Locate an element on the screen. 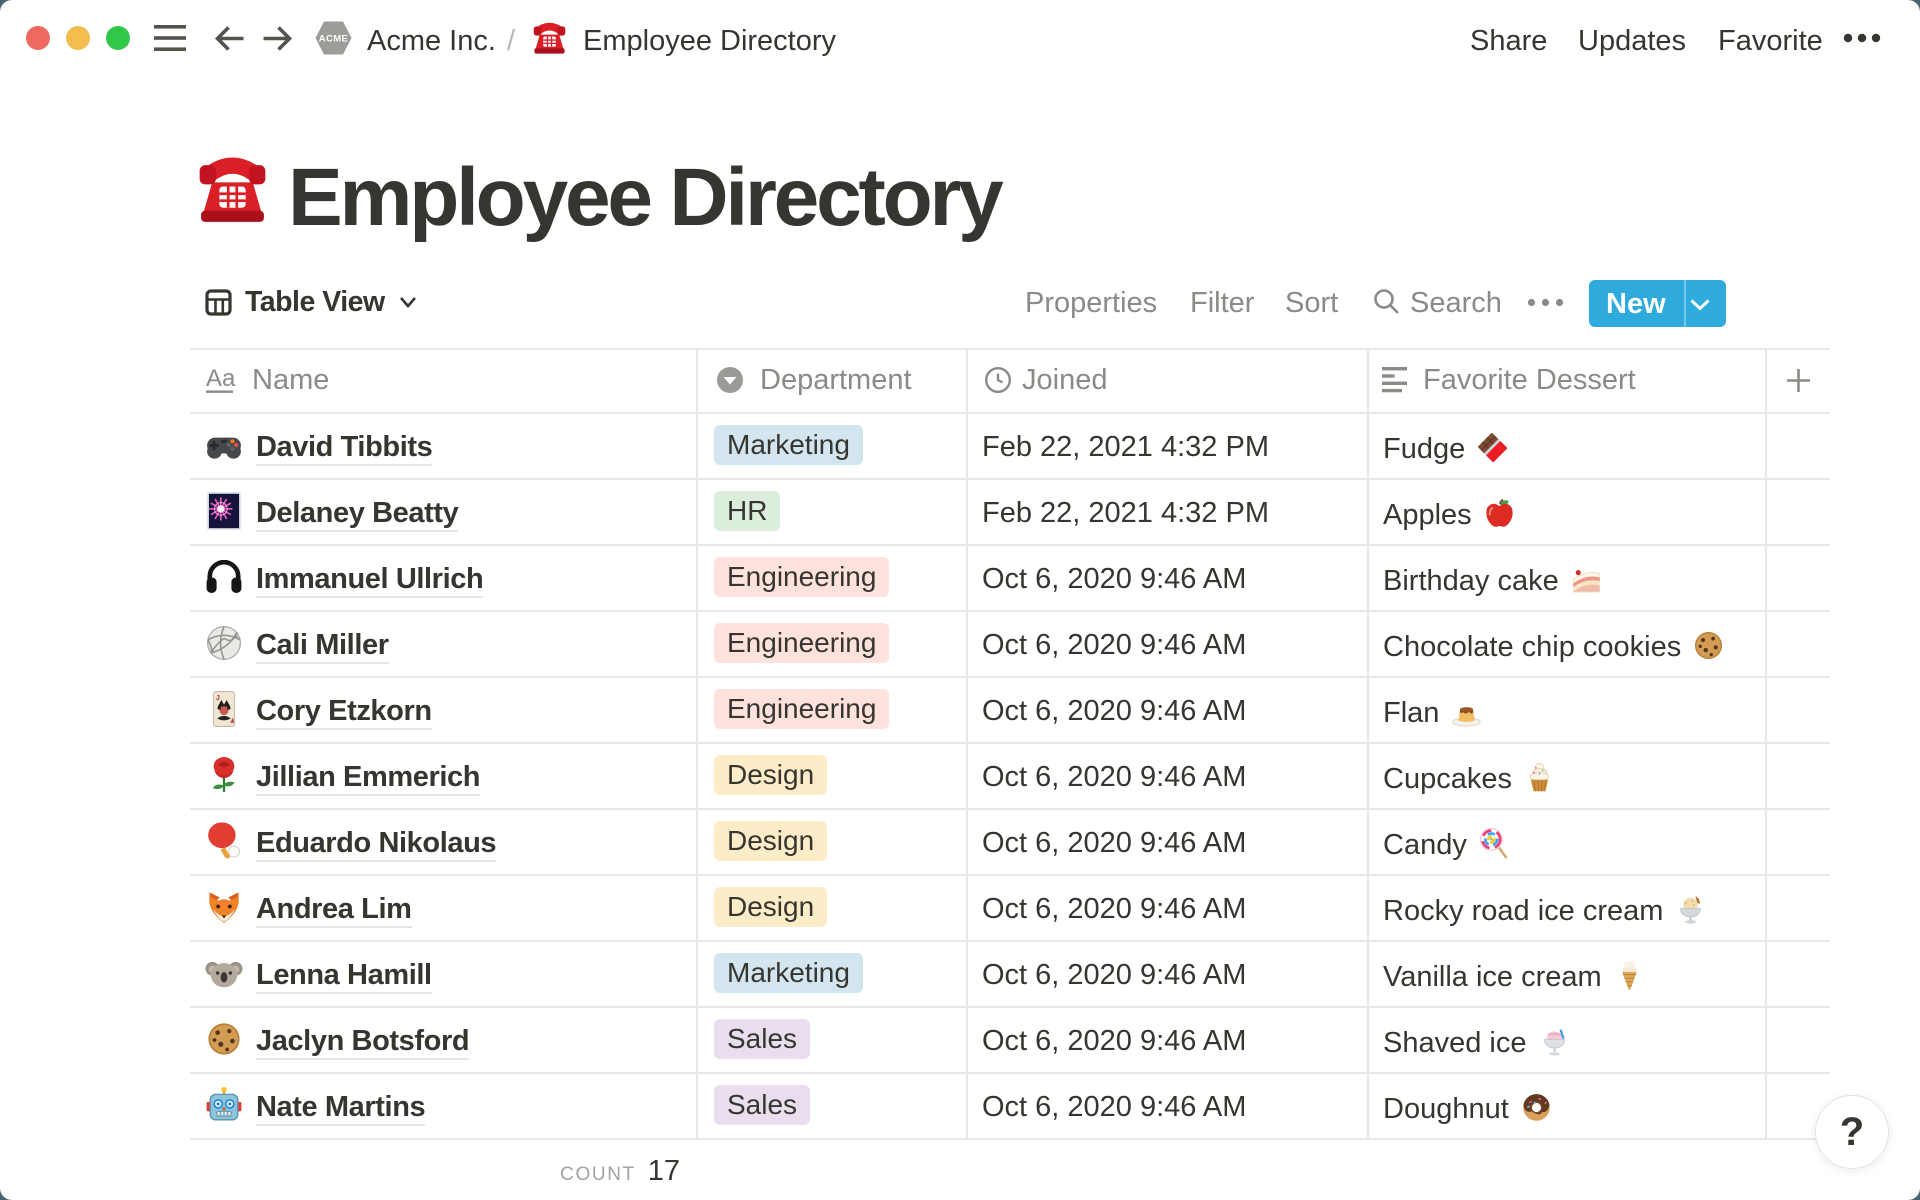 The image size is (1920, 1200). svg-text: ACME is located at coordinates (334, 39).